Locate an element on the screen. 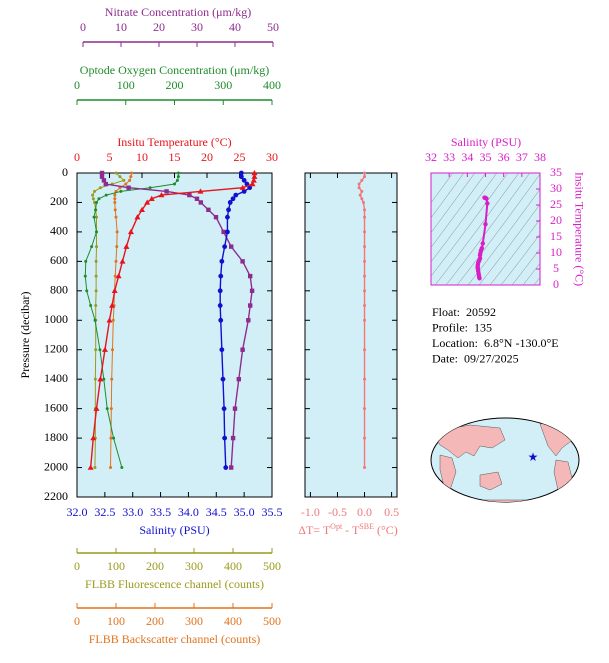  info-line: Date: 09/27/2025 is located at coordinates (475, 358).